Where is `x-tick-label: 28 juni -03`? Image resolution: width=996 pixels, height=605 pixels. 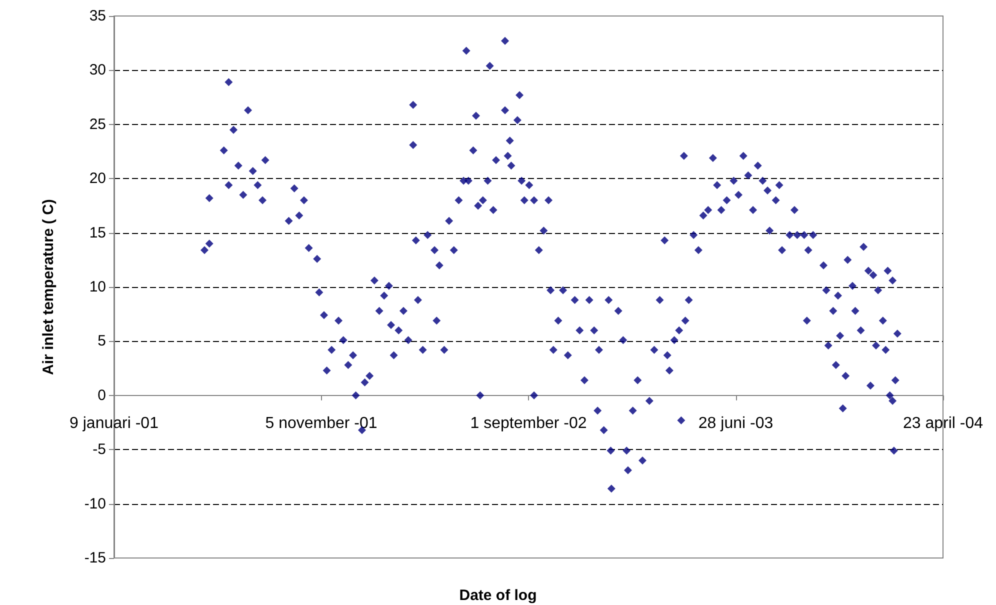
x-tick-label: 28 juni -03 is located at coordinates (736, 423).